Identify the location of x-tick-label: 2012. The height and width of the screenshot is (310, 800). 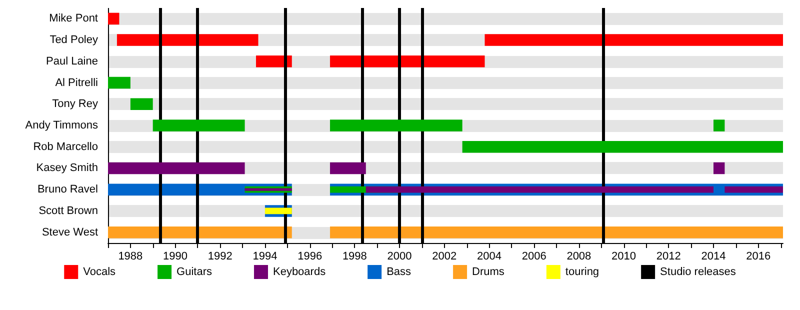
(668, 256).